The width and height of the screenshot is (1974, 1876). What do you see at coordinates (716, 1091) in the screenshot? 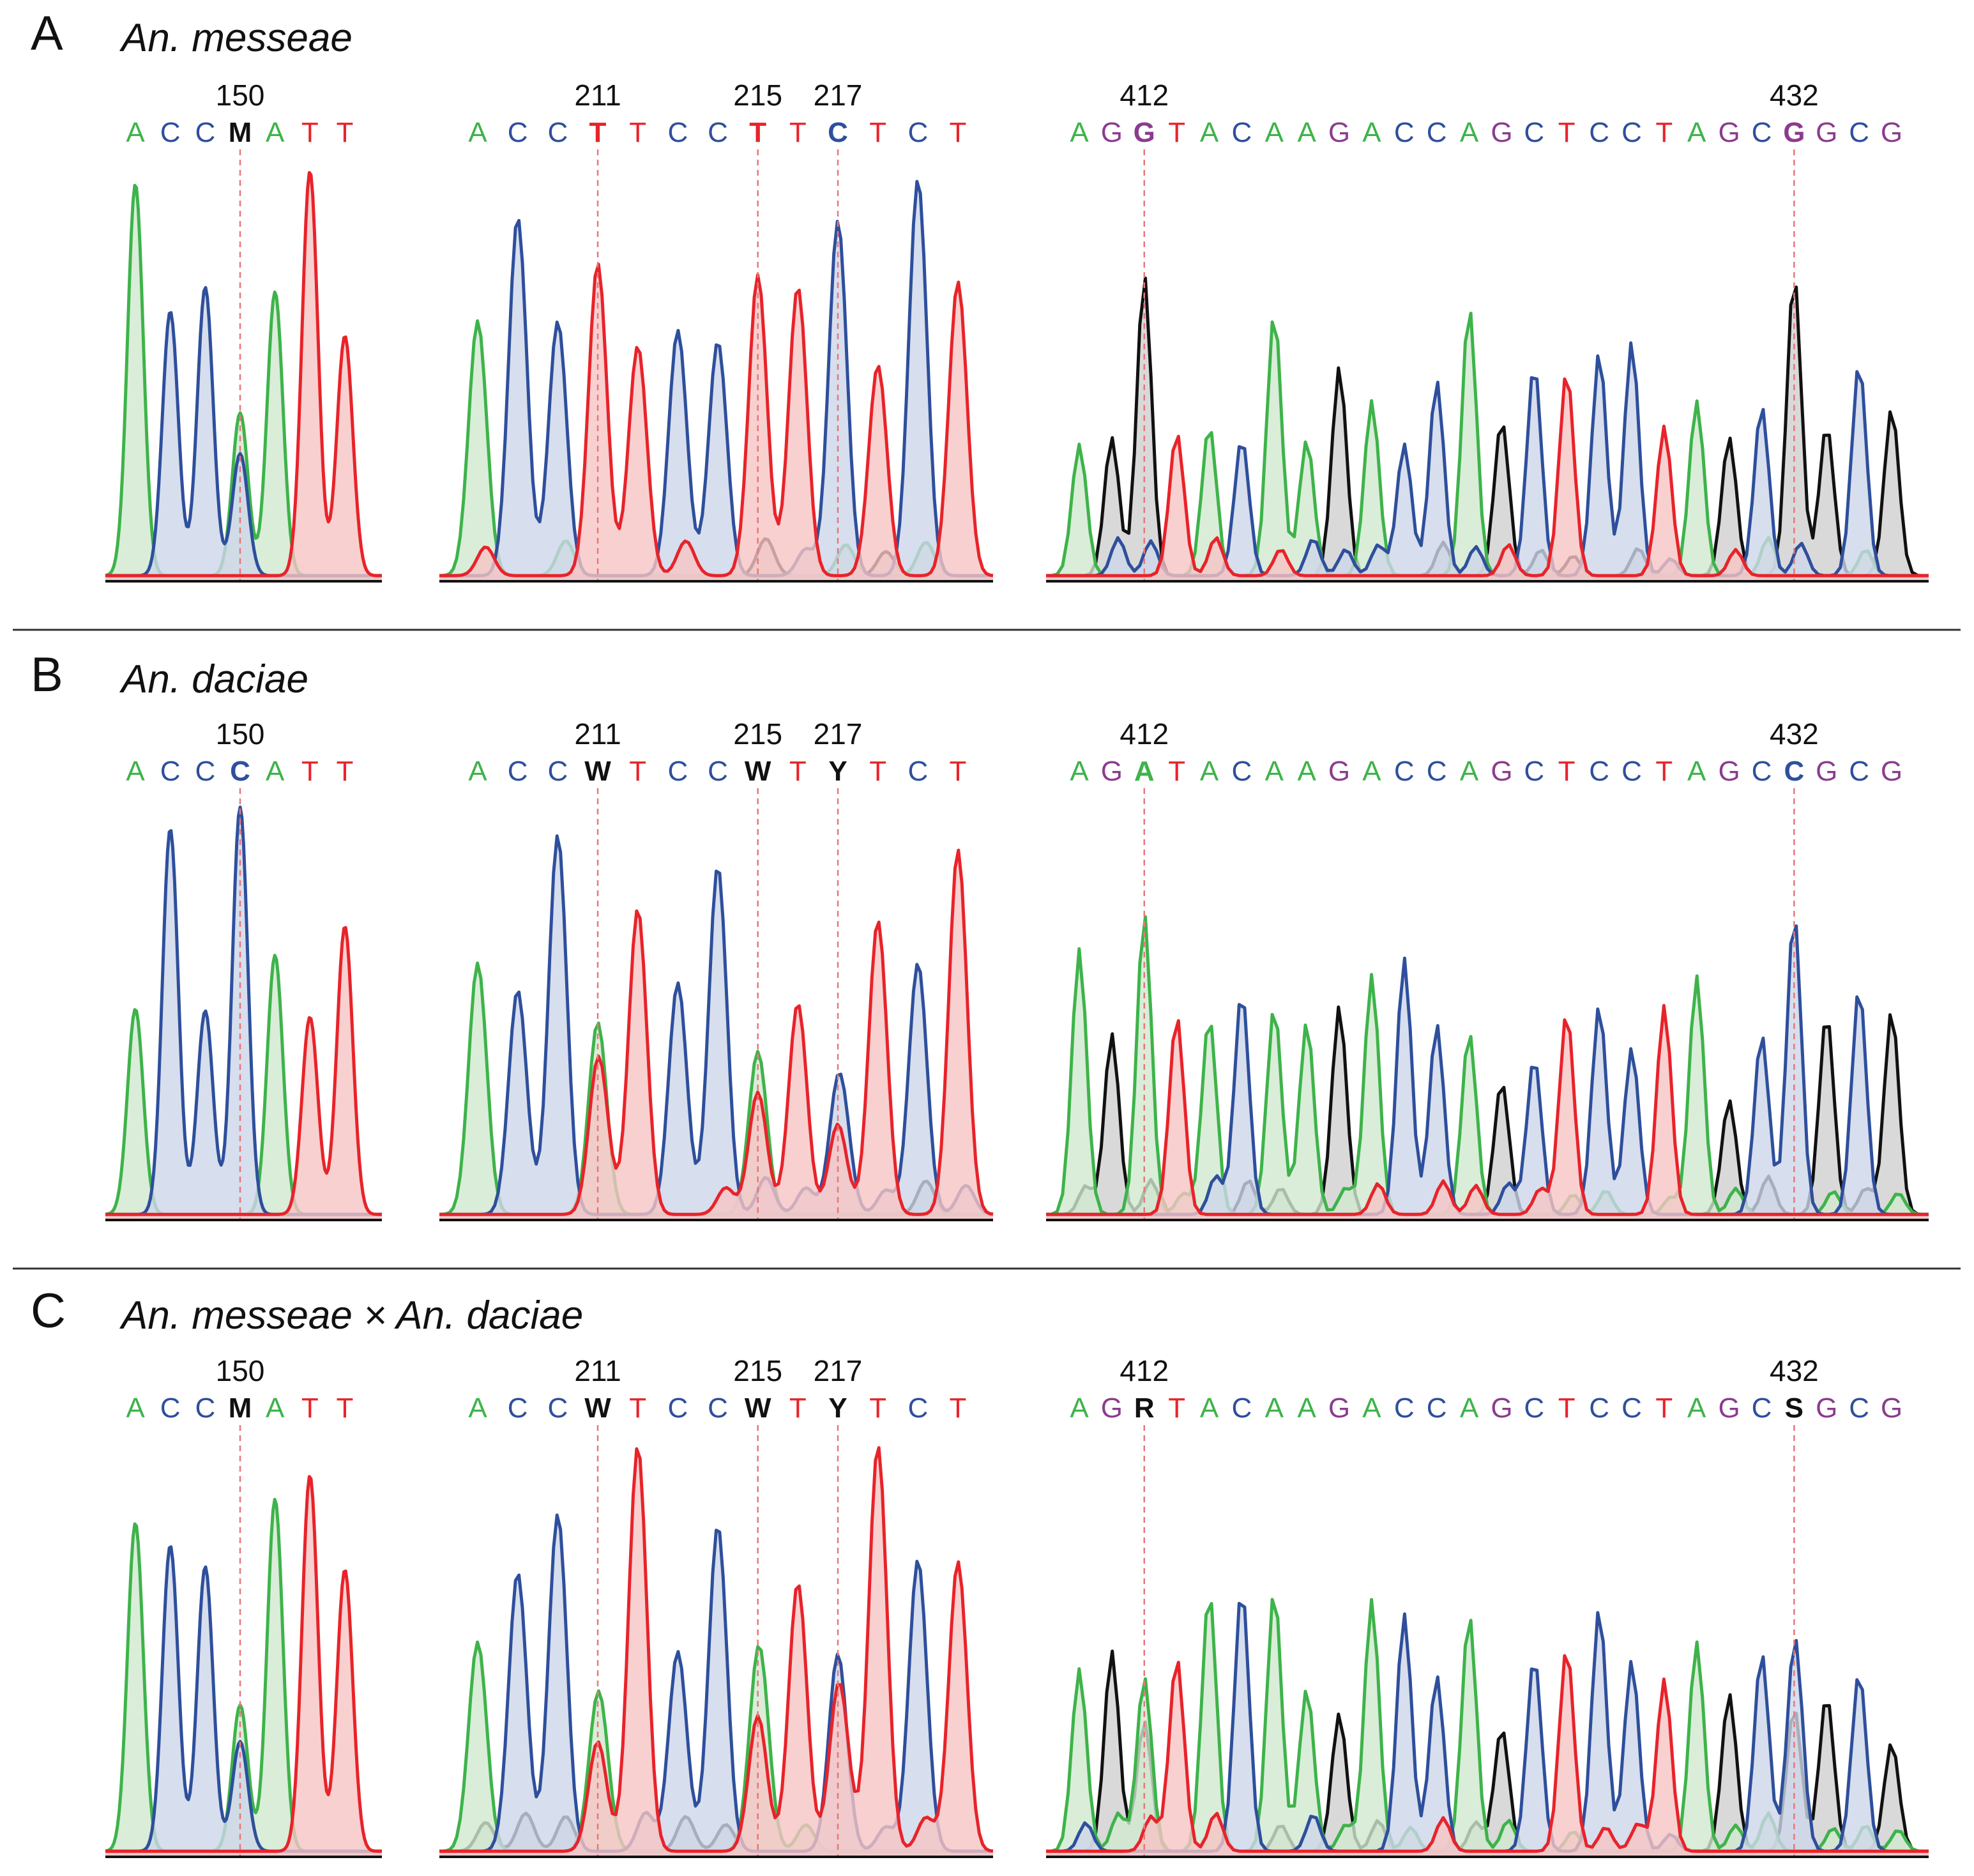
I see `trace-fill-a` at bounding box center [716, 1091].